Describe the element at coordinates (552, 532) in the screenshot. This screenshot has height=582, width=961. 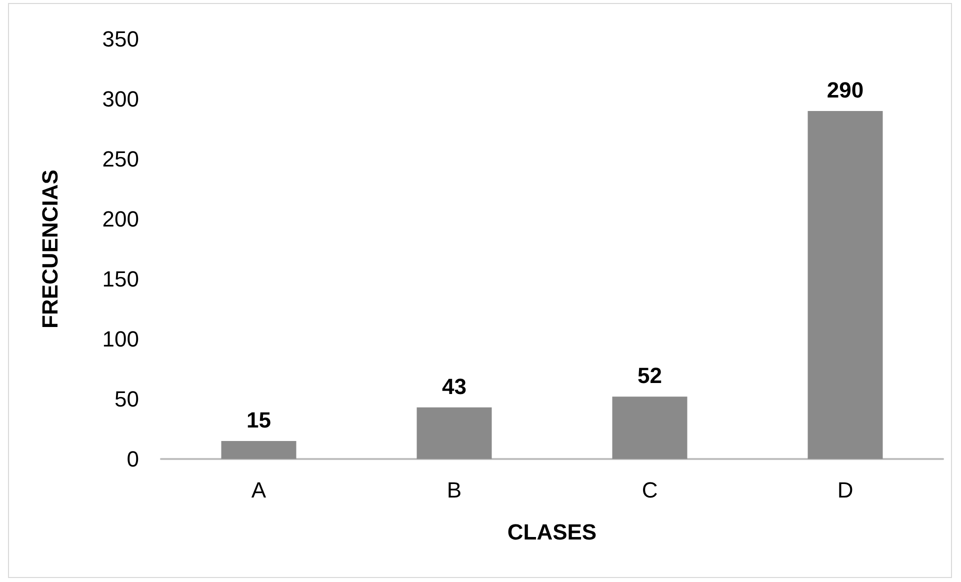
I see `x-axis-title: CLASES` at that location.